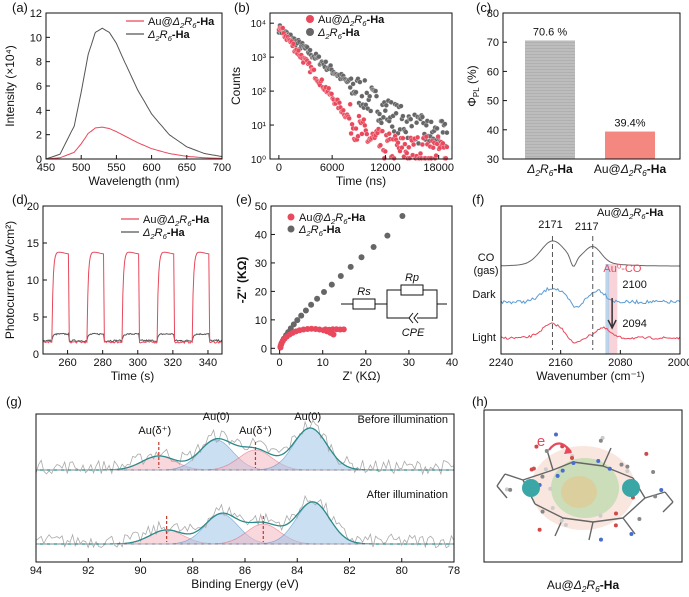  What do you see at coordinates (577, 494) in the screenshot?
I see `panel-h: (h) e Au@Δ2R6-Ha` at bounding box center [577, 494].